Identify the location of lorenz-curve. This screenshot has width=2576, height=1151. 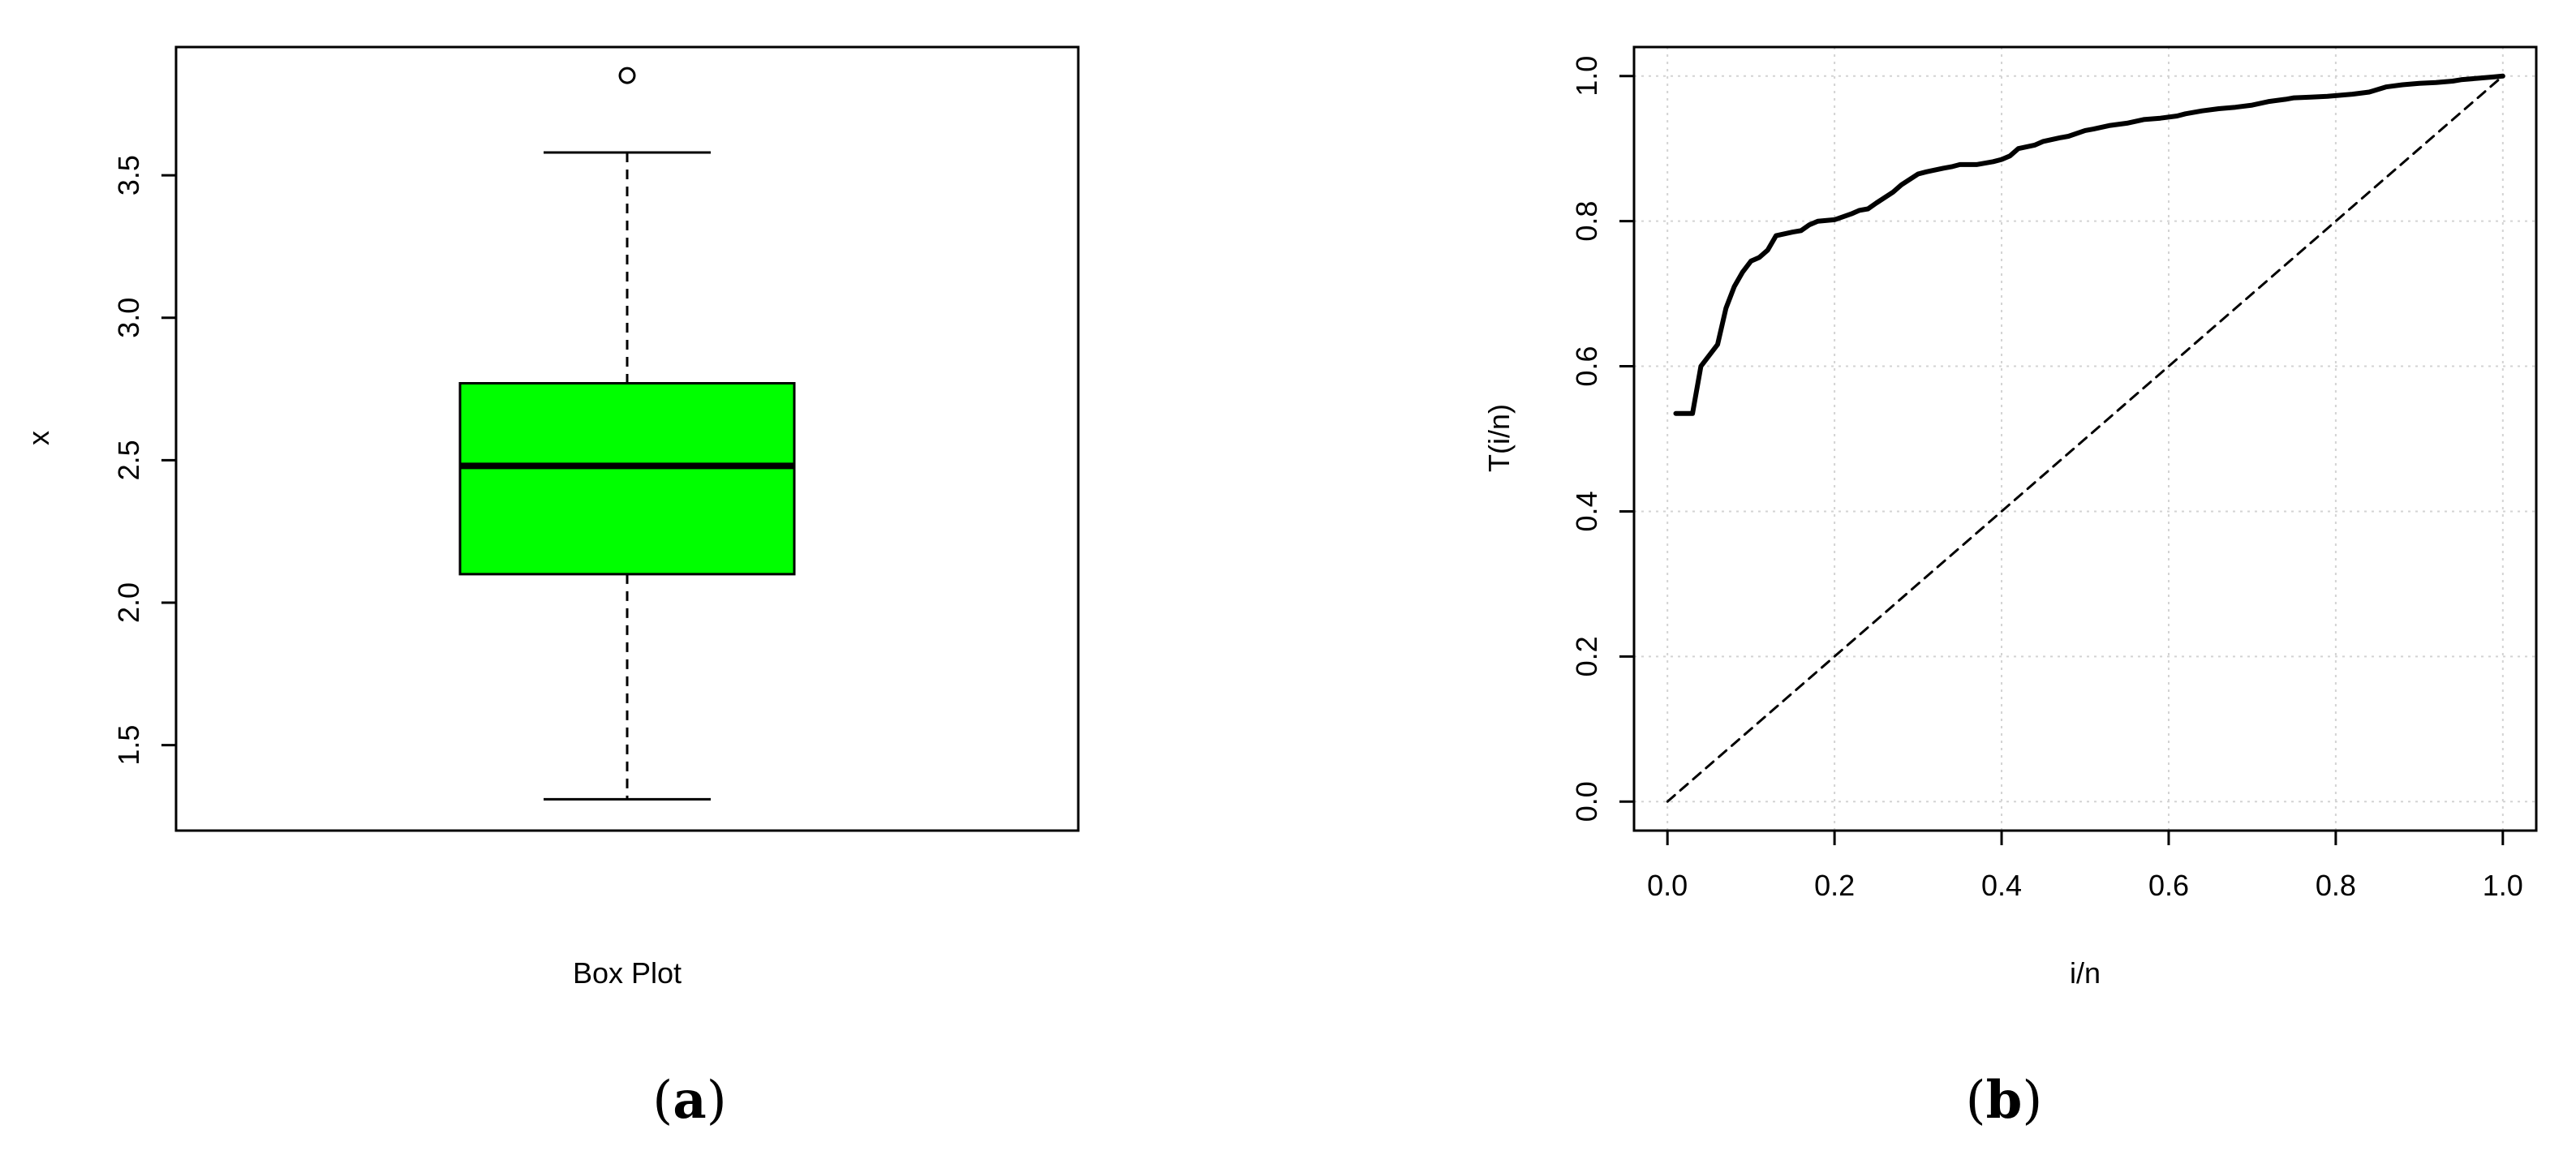
(2089, 244).